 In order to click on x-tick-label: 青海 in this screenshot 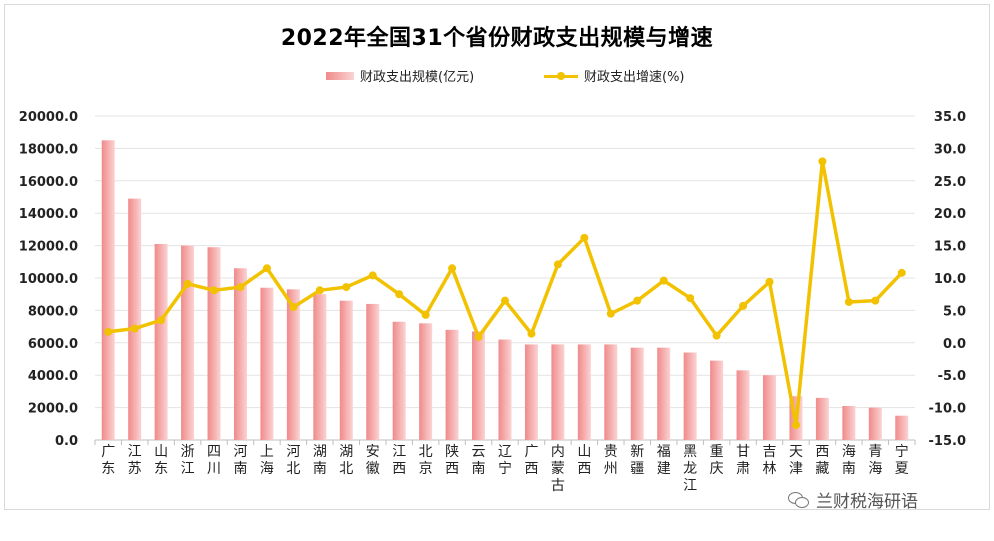, I will do `click(875, 460)`.